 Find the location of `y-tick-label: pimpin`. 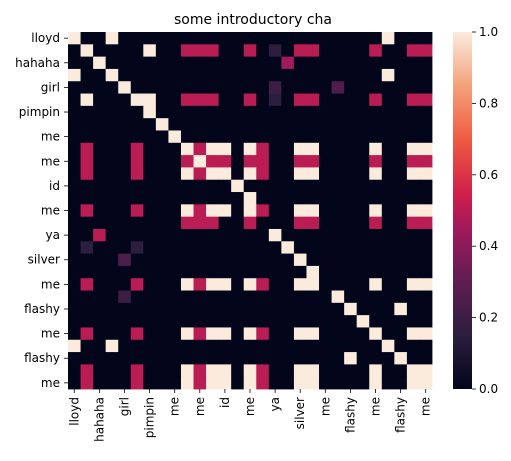

y-tick-label: pimpin is located at coordinates (39, 112).